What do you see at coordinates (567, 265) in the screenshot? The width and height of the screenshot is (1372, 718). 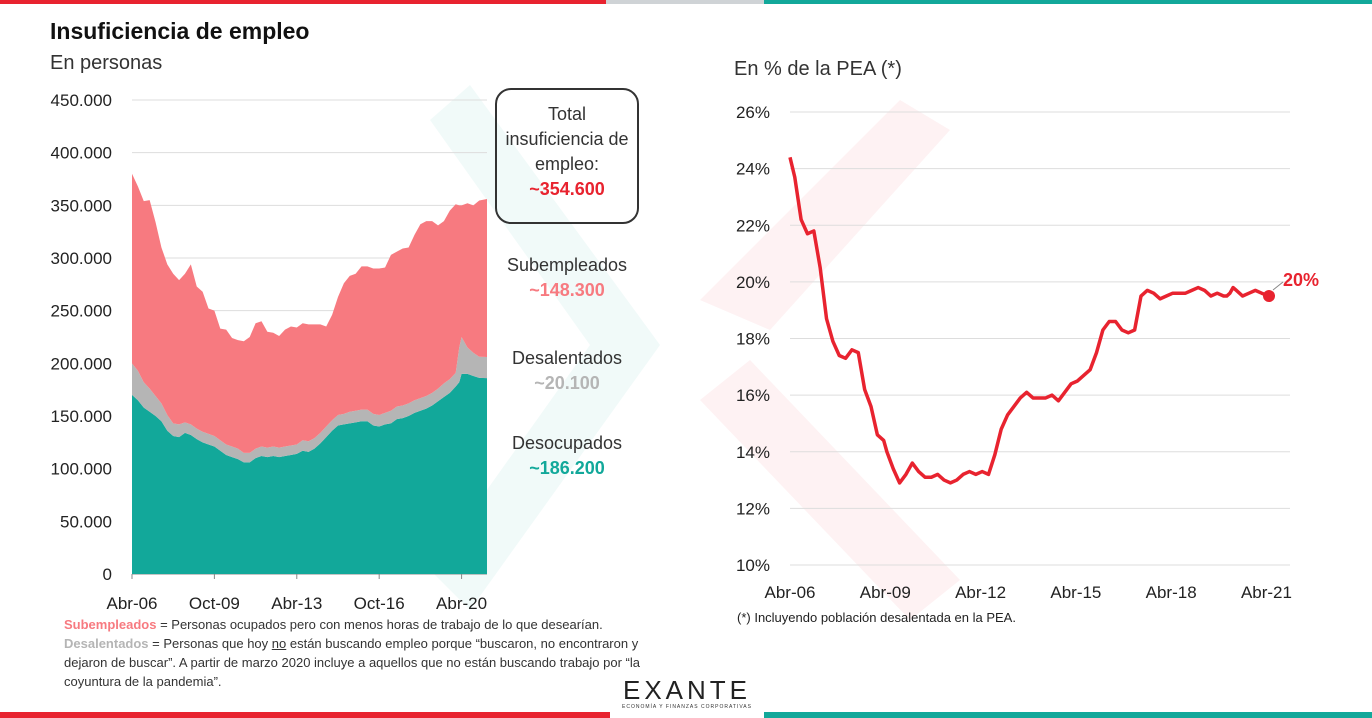 I see `label-subempleados-name: Subempleados` at bounding box center [567, 265].